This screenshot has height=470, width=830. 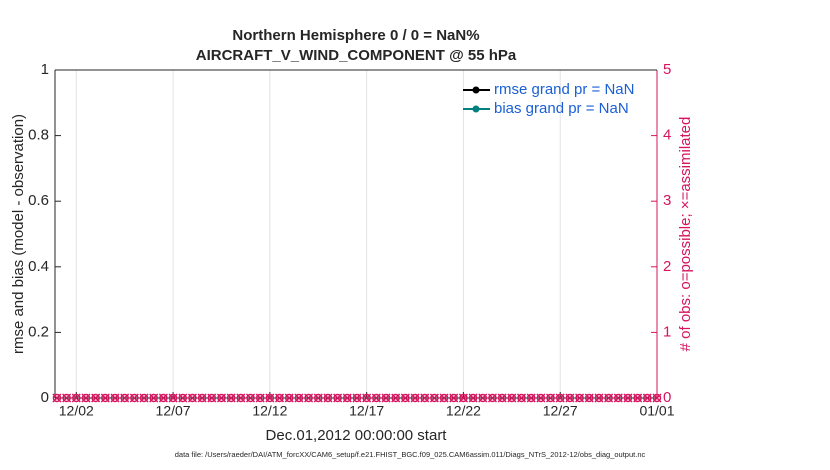 I want to click on legend-label: bias grand pr = NaN, so click(x=561, y=108).